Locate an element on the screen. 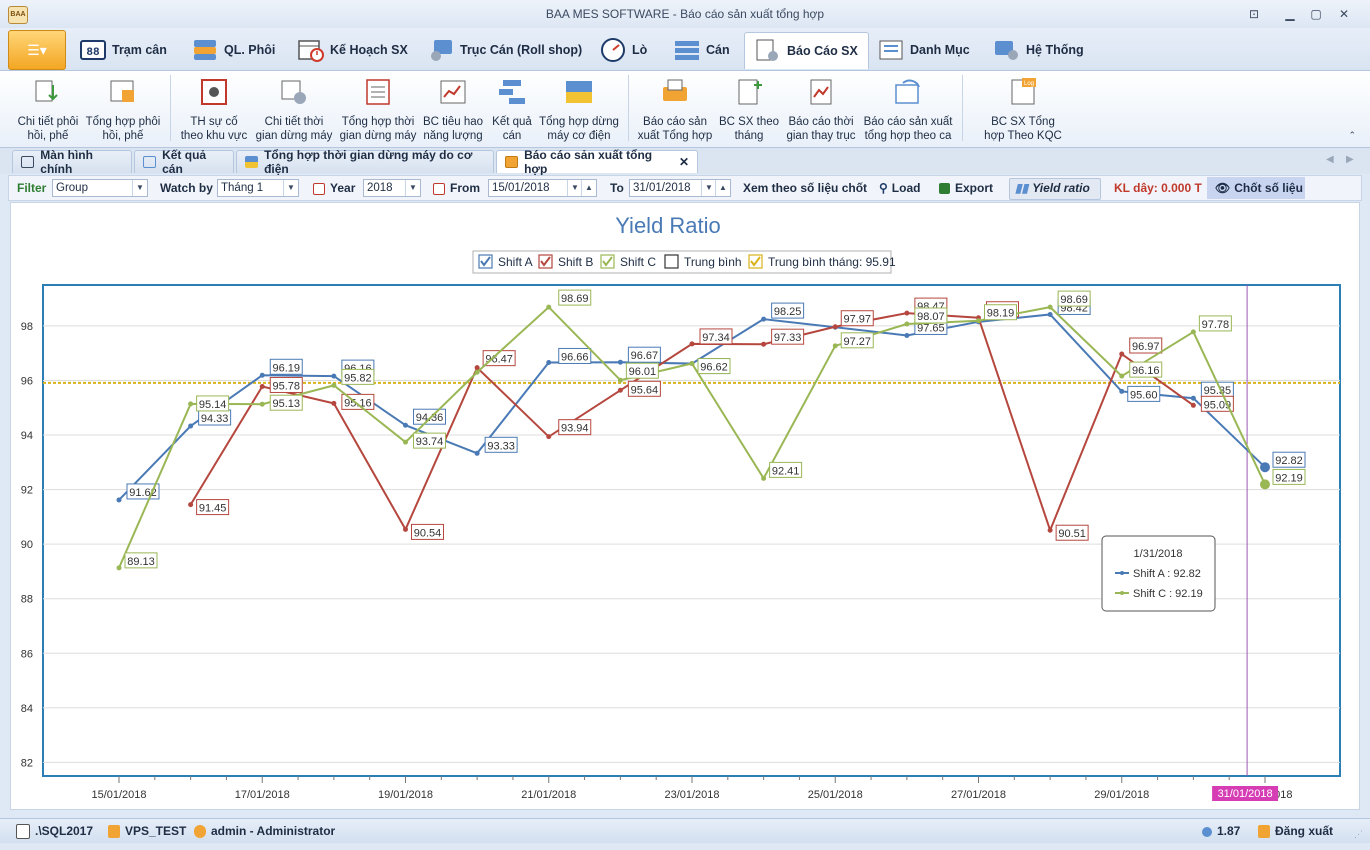 The image size is (1370, 850). legend-label: Shift C is located at coordinates (638, 262).